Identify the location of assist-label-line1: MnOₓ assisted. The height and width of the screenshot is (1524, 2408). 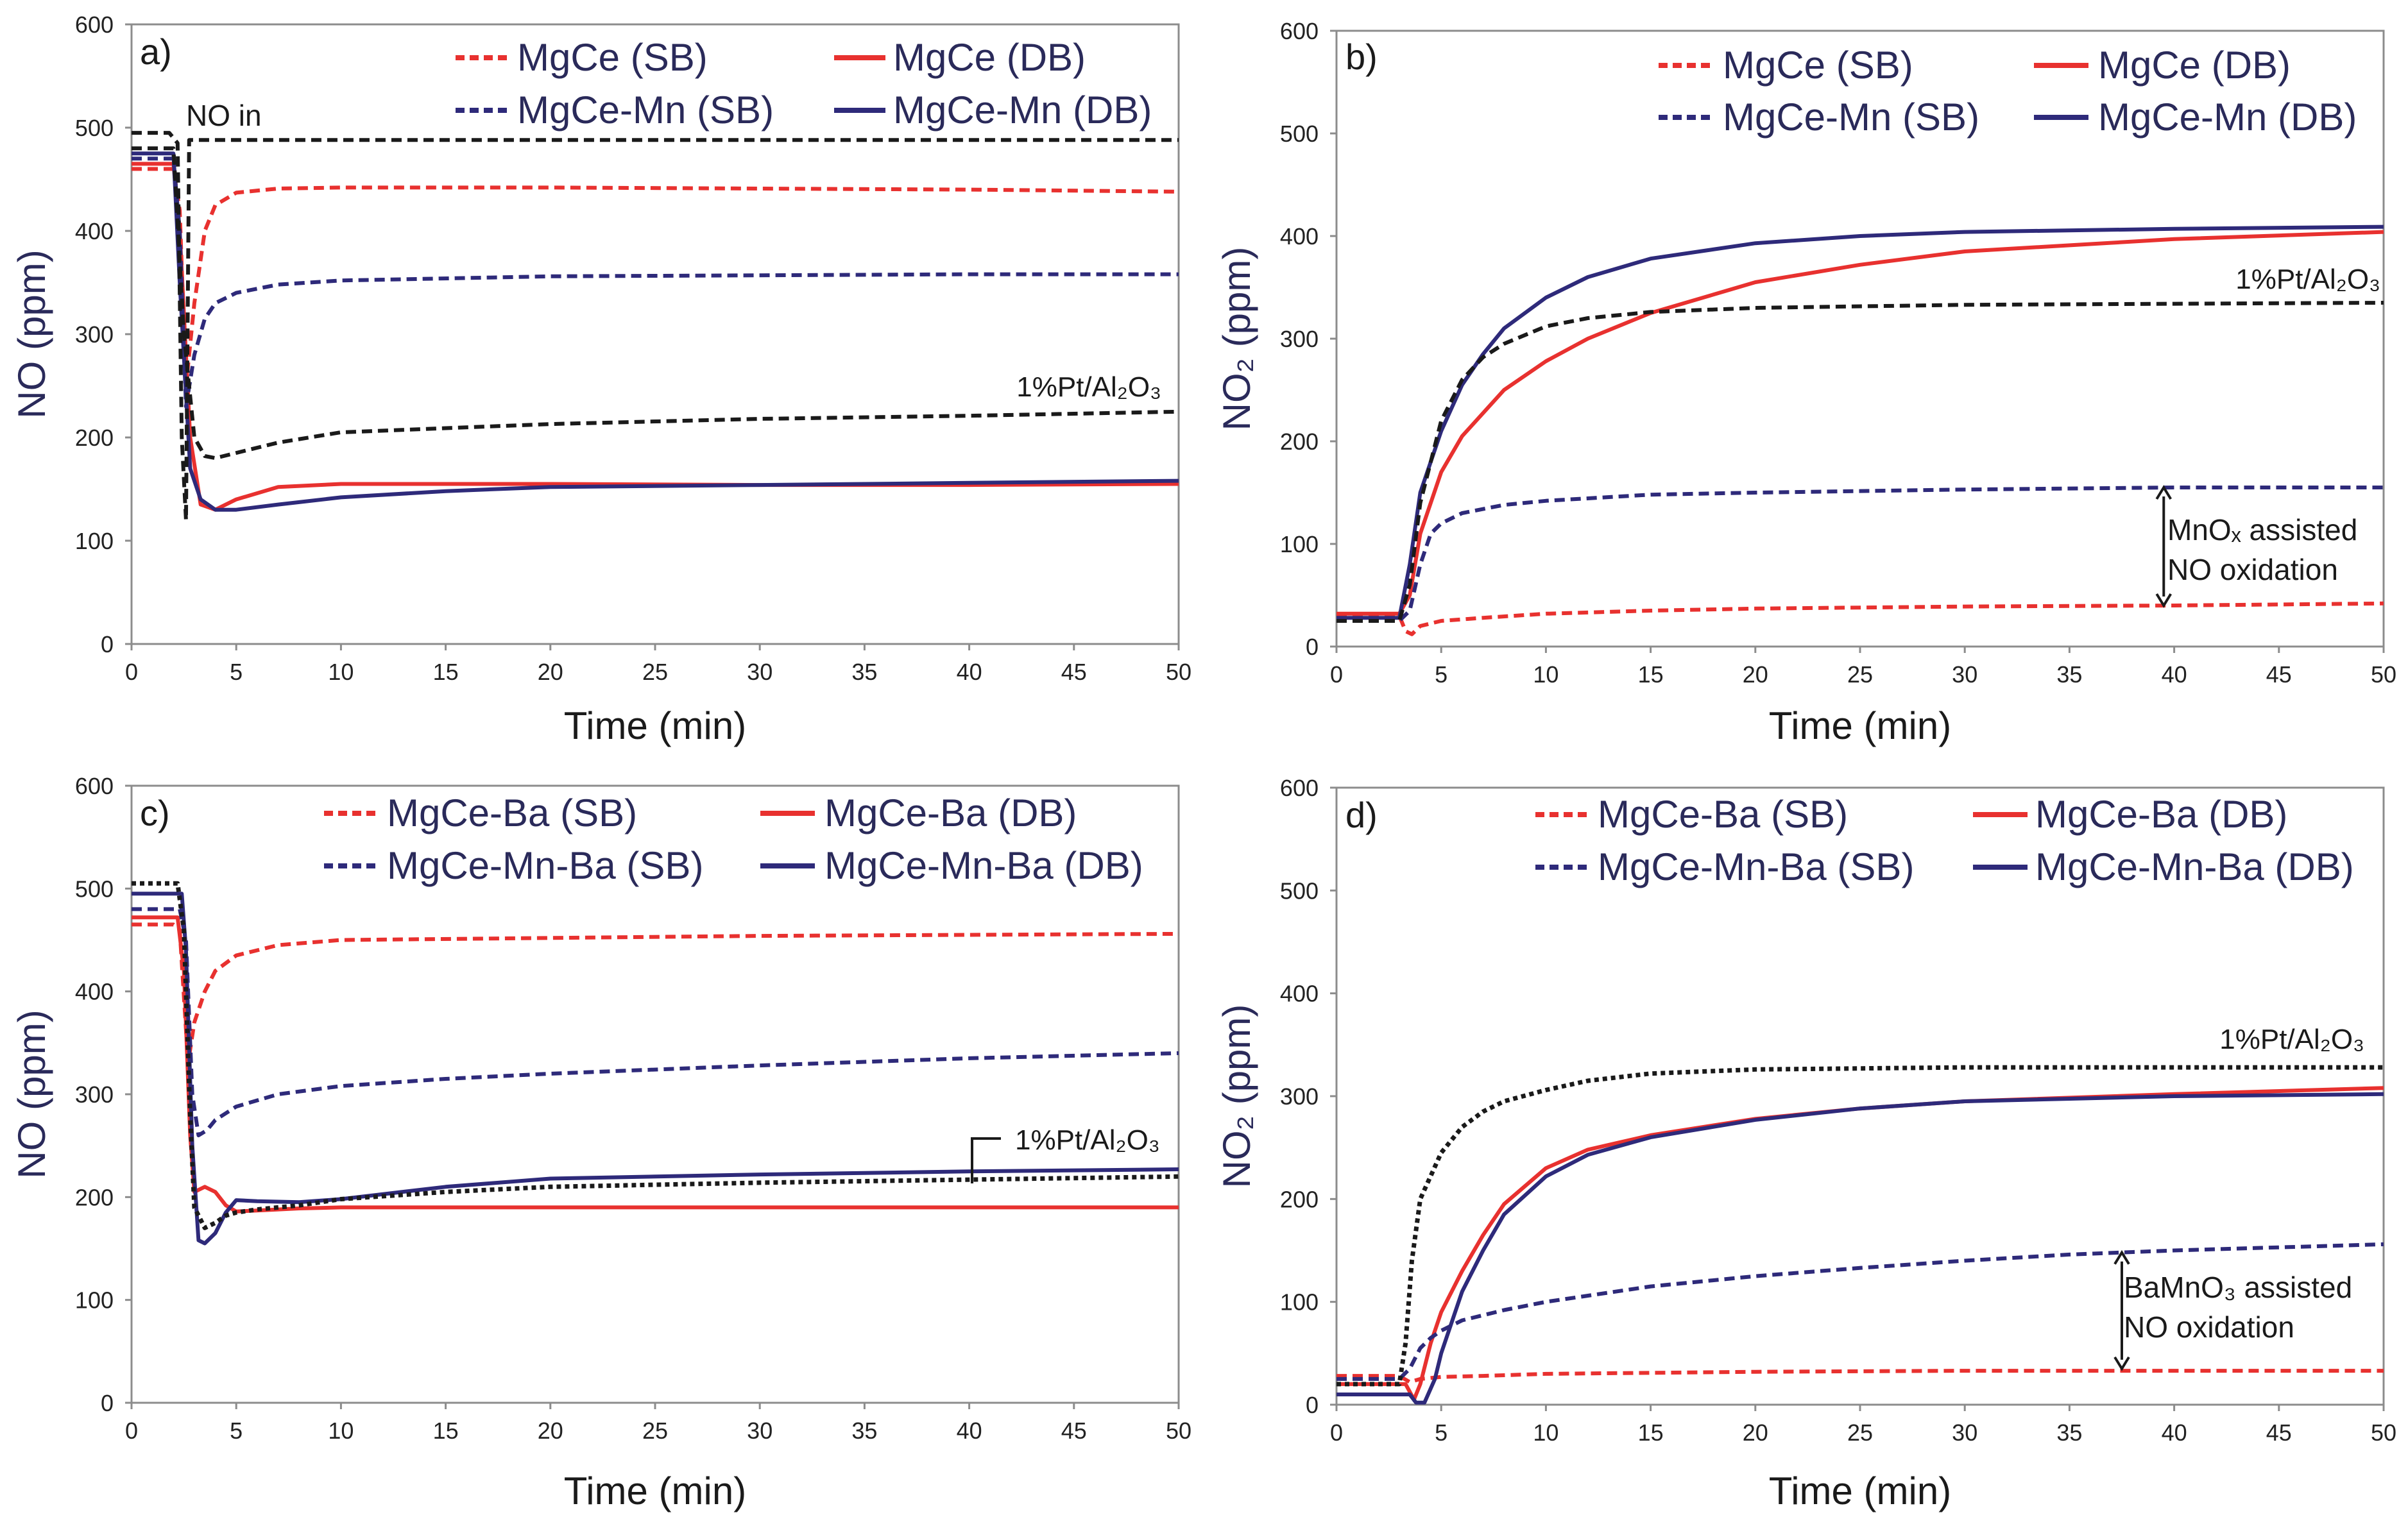
(2262, 529).